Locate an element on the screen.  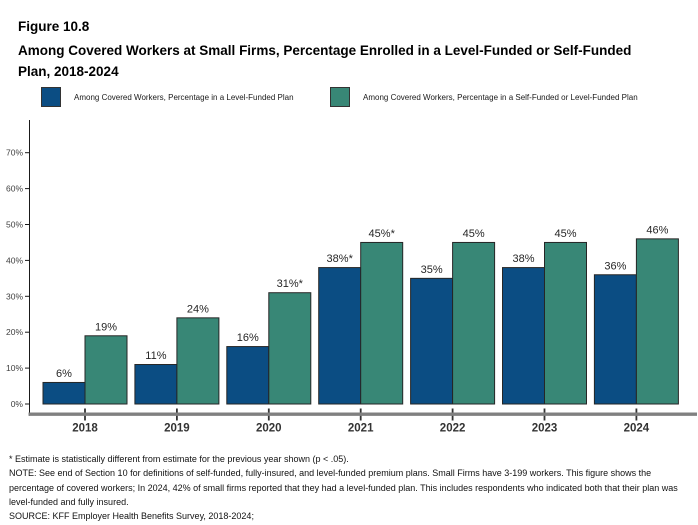
x-tick-label: 2022 is located at coordinates (453, 429).